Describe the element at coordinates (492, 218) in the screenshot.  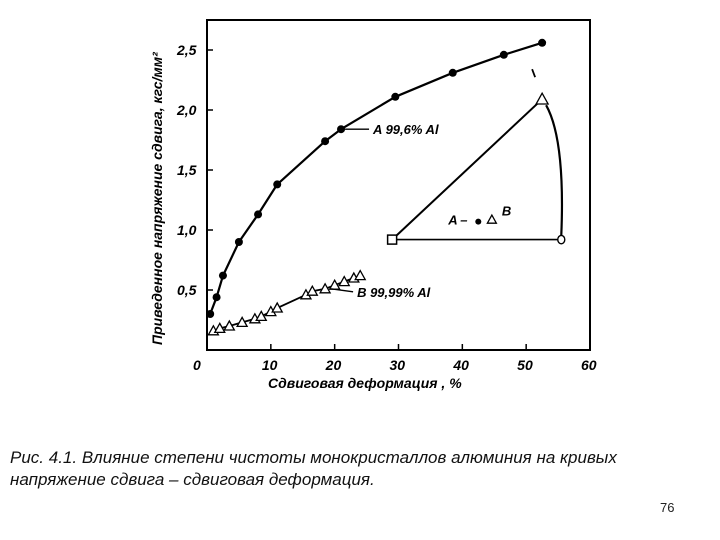
I see `legend-inner-triangle` at that location.